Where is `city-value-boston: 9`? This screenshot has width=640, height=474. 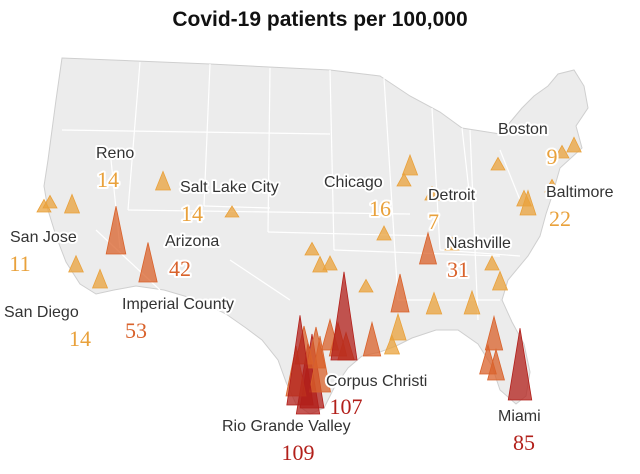
city-value-boston: 9 is located at coordinates (552, 156).